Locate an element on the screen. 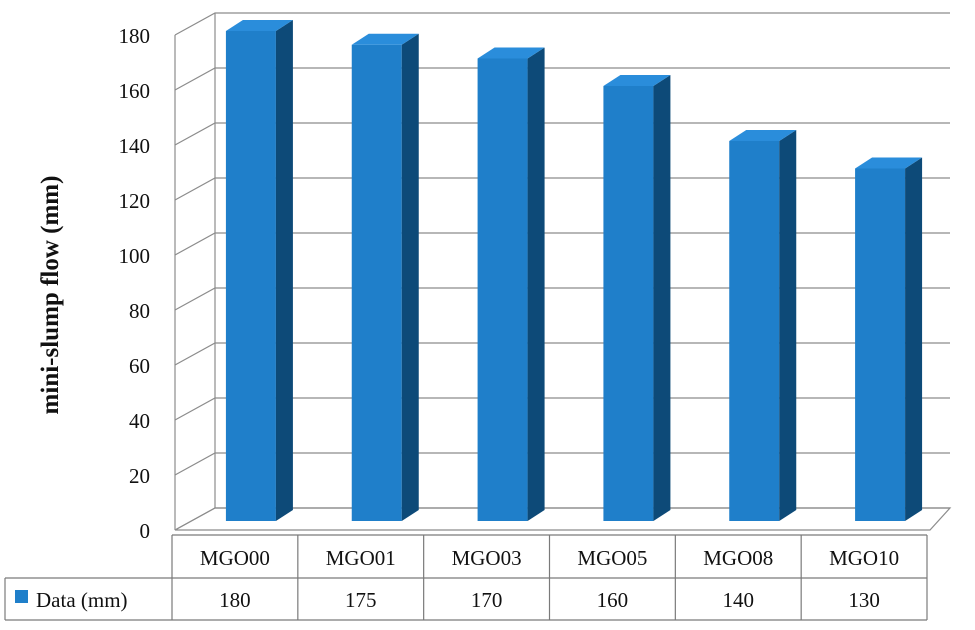  floor is located at coordinates (563, 519).